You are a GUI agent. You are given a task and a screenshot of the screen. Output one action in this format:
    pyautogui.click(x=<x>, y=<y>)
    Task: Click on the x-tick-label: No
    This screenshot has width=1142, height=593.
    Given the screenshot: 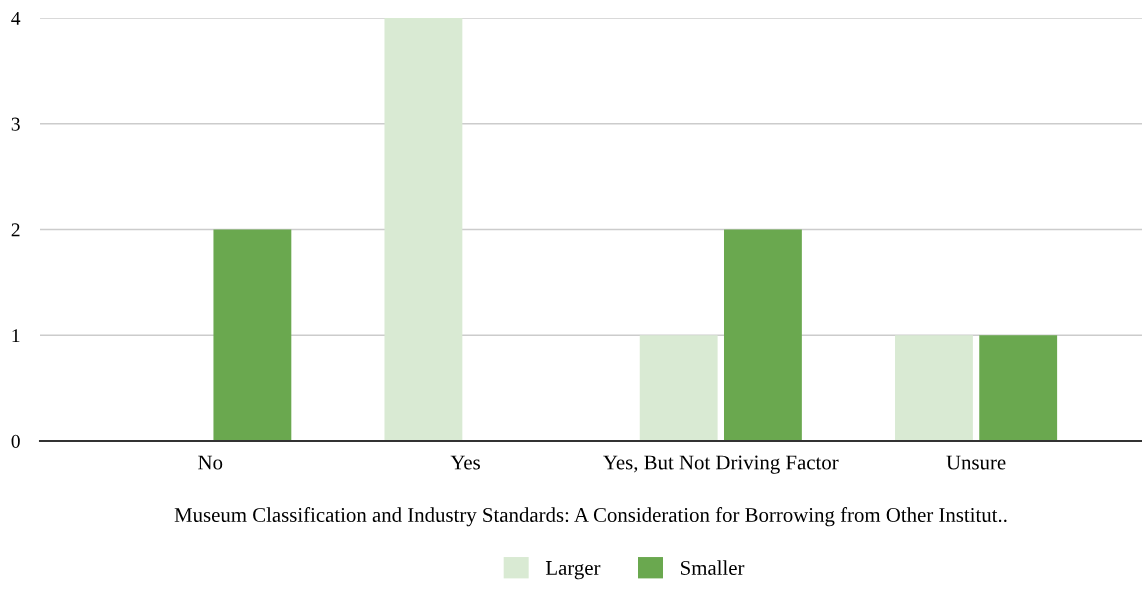 What is the action you would take?
    pyautogui.click(x=210, y=462)
    